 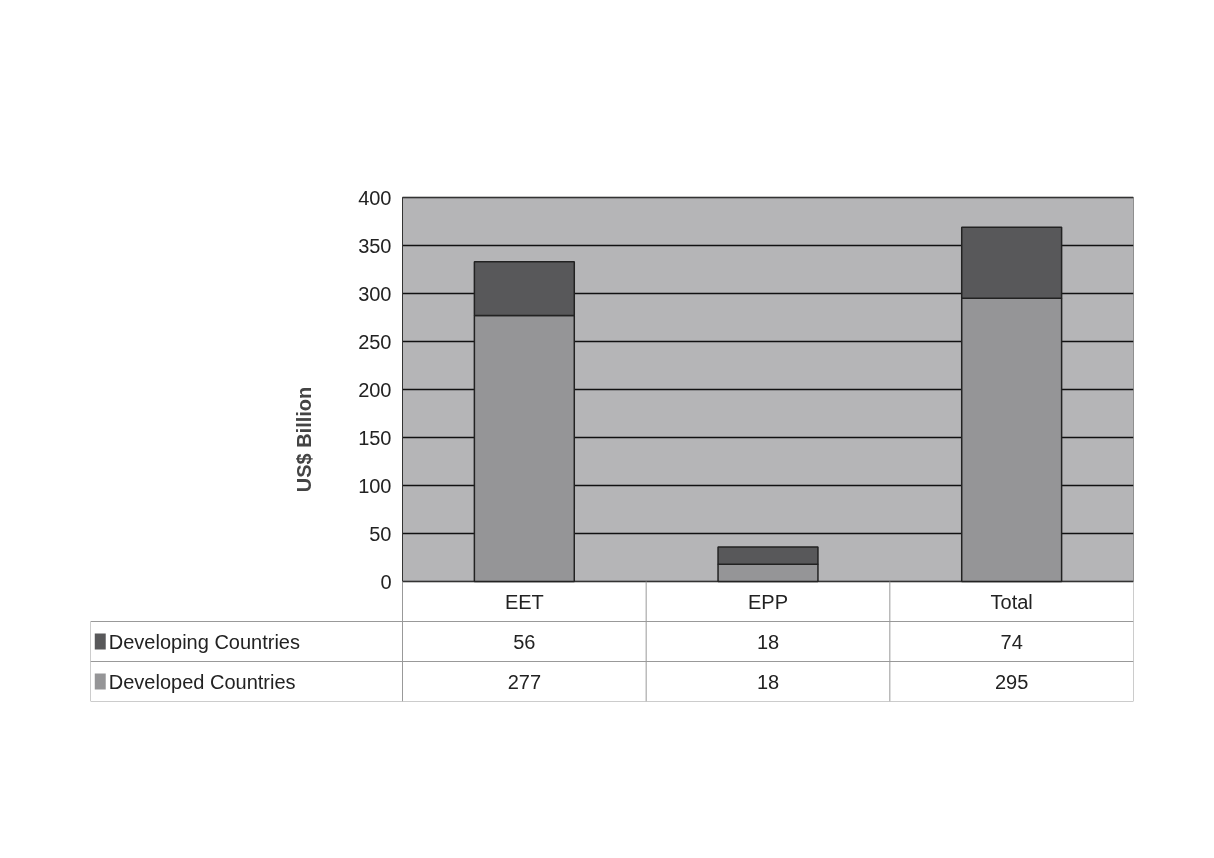 What do you see at coordinates (524, 601) in the screenshot?
I see `x-tick-label: EET` at bounding box center [524, 601].